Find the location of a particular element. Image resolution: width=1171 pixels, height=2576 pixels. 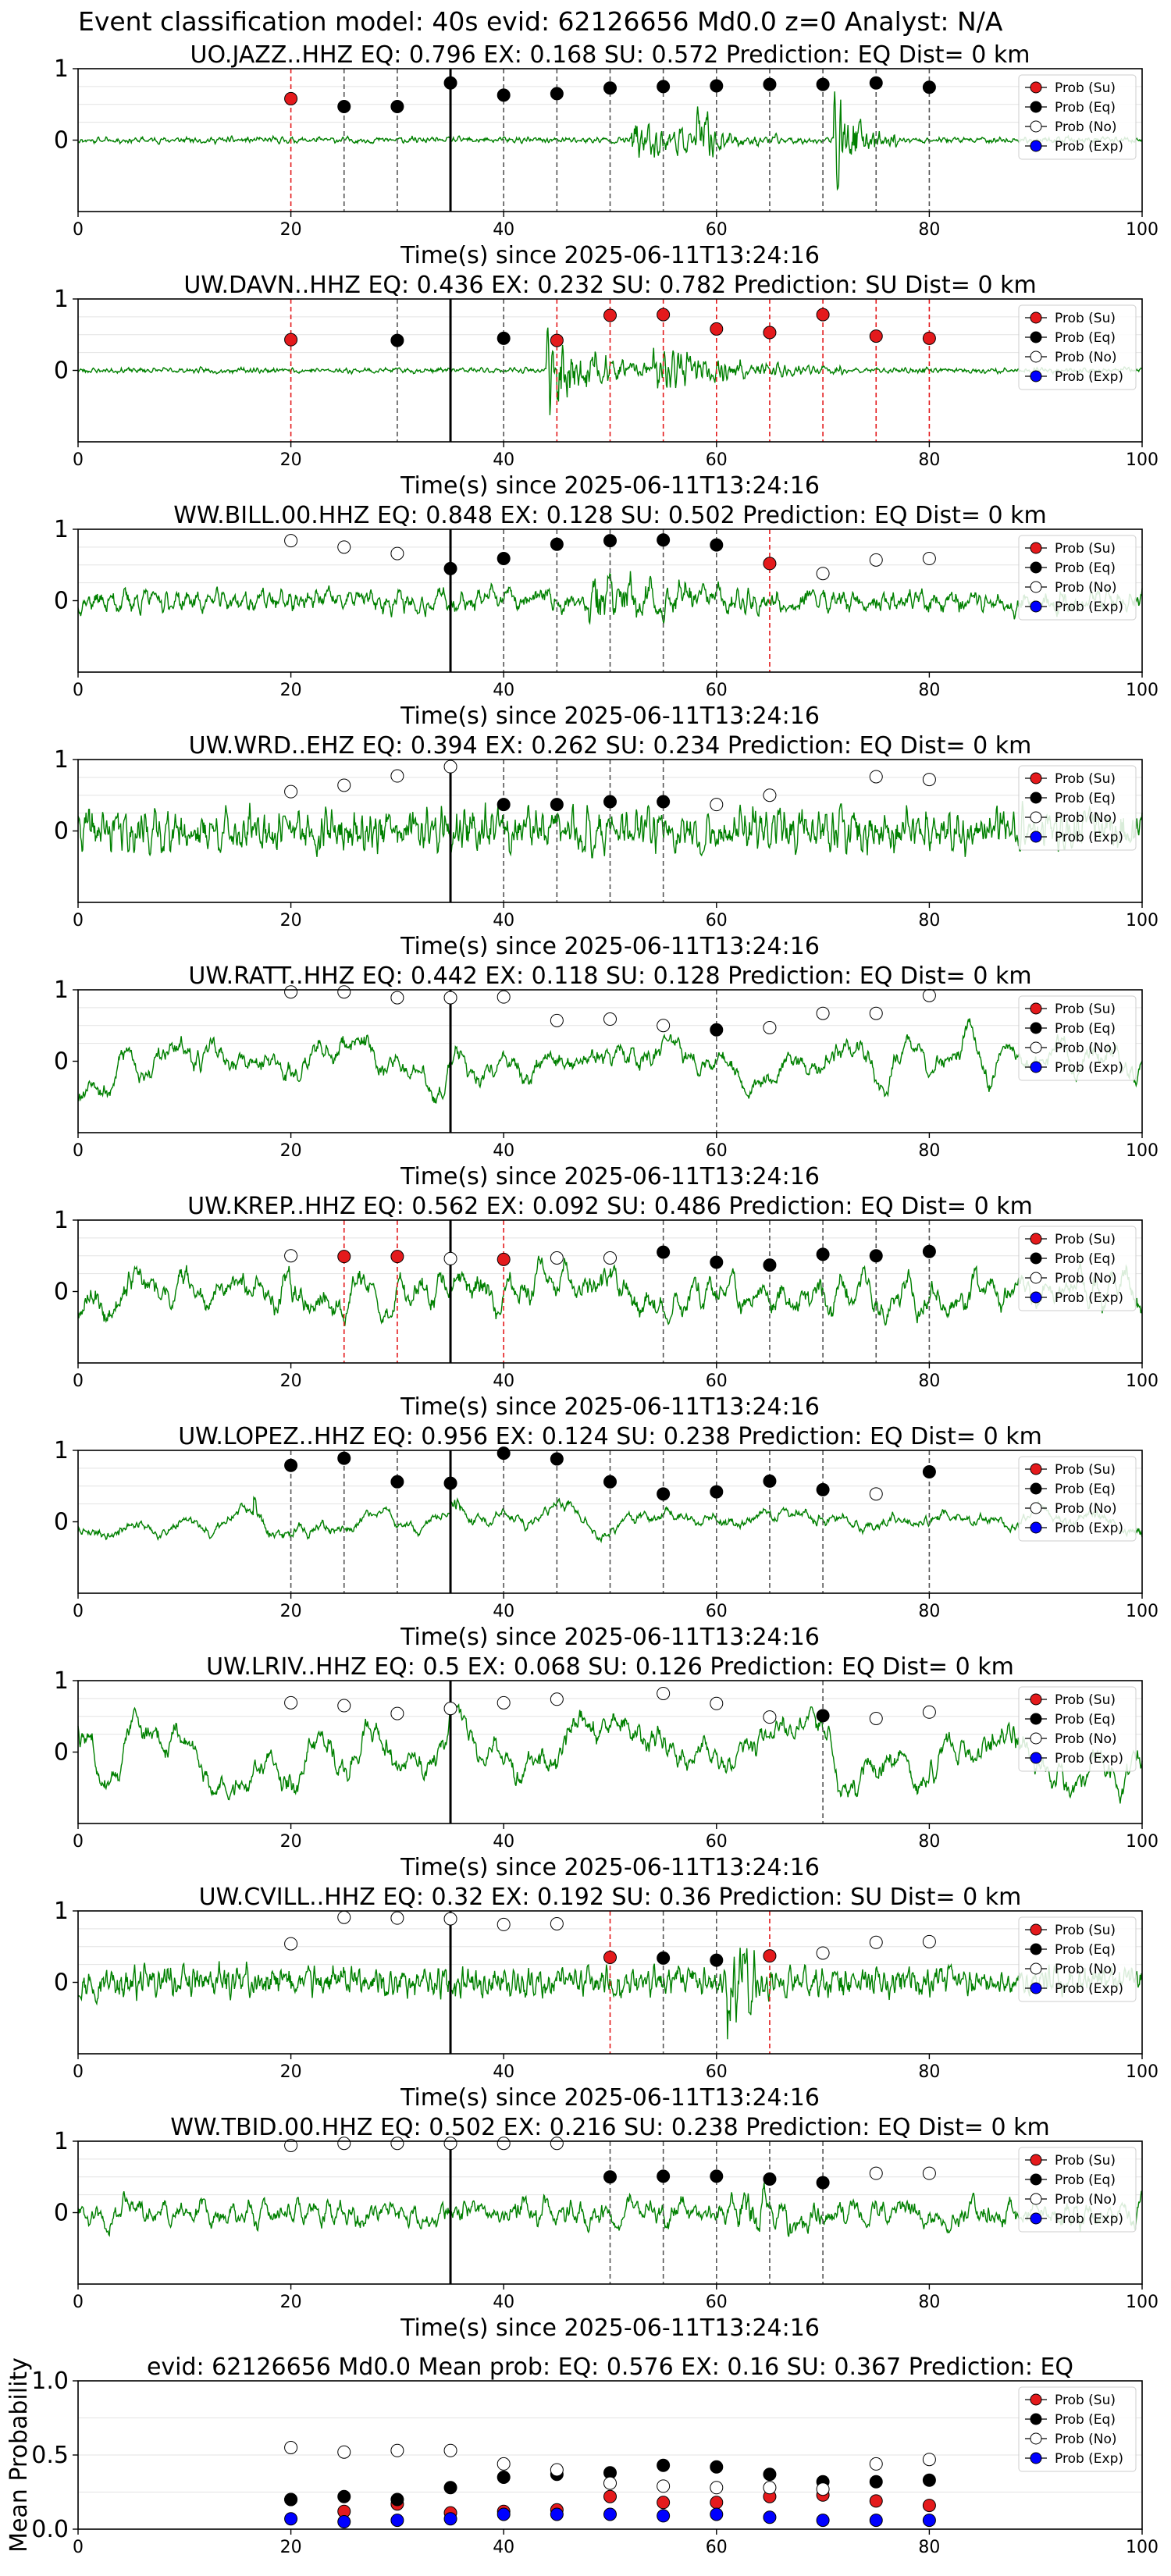

legend-label: Prob (Su) is located at coordinates (1085, 1239).